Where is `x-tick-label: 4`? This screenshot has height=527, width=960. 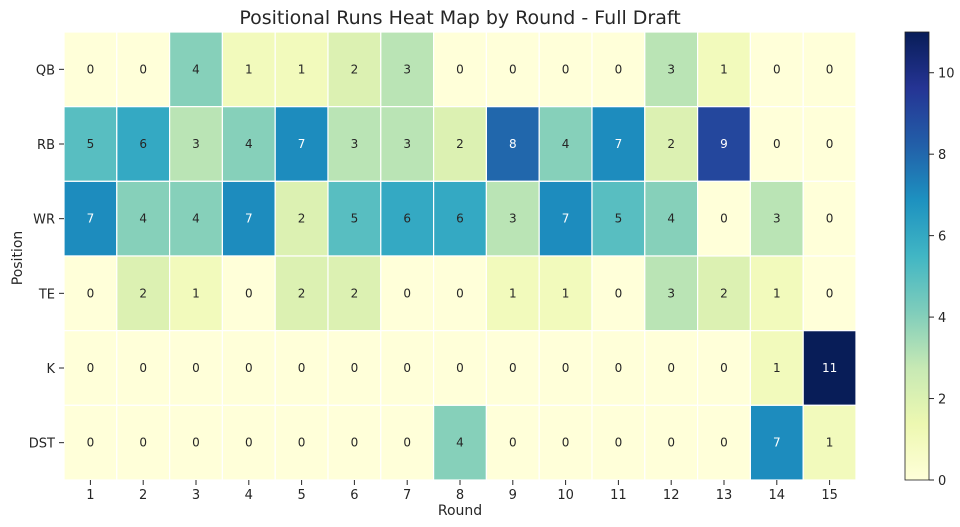 x-tick-label: 4 is located at coordinates (249, 495).